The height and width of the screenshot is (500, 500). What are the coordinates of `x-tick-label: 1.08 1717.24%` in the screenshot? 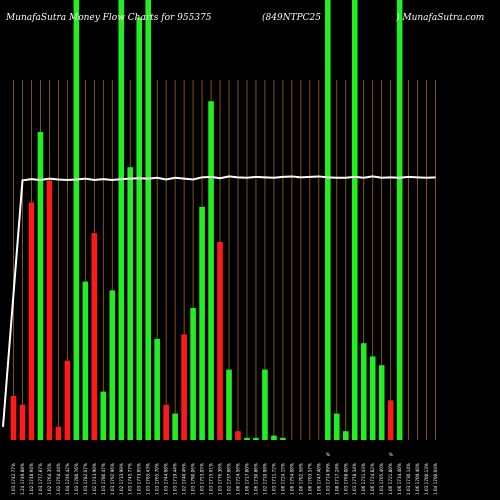 It's located at (336, 479).